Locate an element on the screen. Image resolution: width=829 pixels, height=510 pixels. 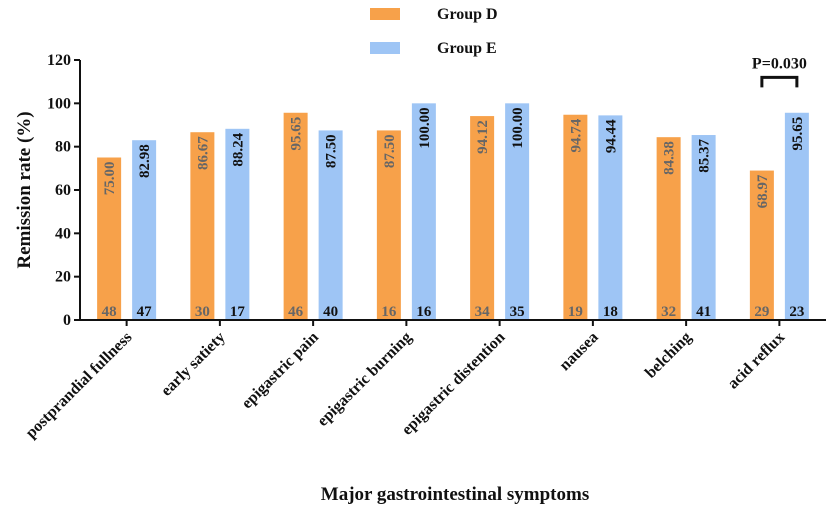
count-label: 41 is located at coordinates (703, 312).